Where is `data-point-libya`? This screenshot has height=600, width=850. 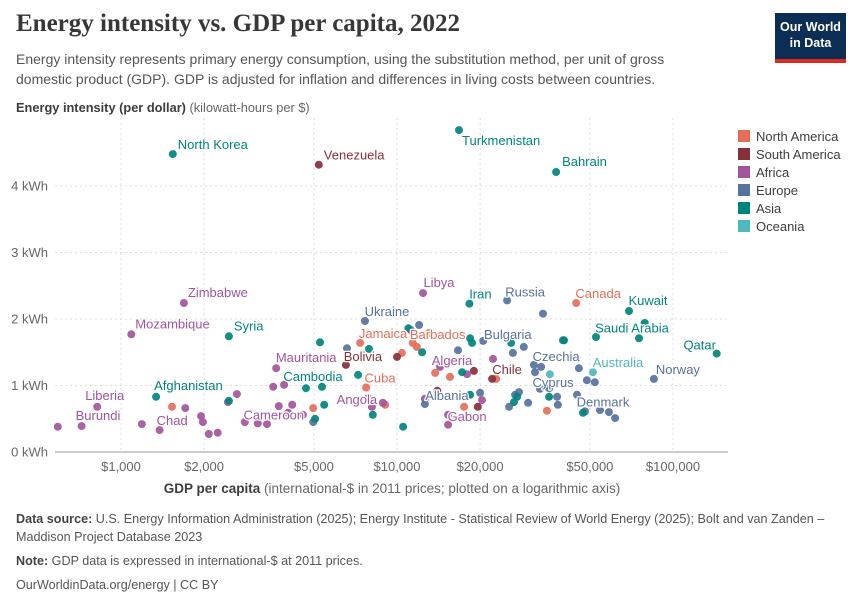 data-point-libya is located at coordinates (423, 293).